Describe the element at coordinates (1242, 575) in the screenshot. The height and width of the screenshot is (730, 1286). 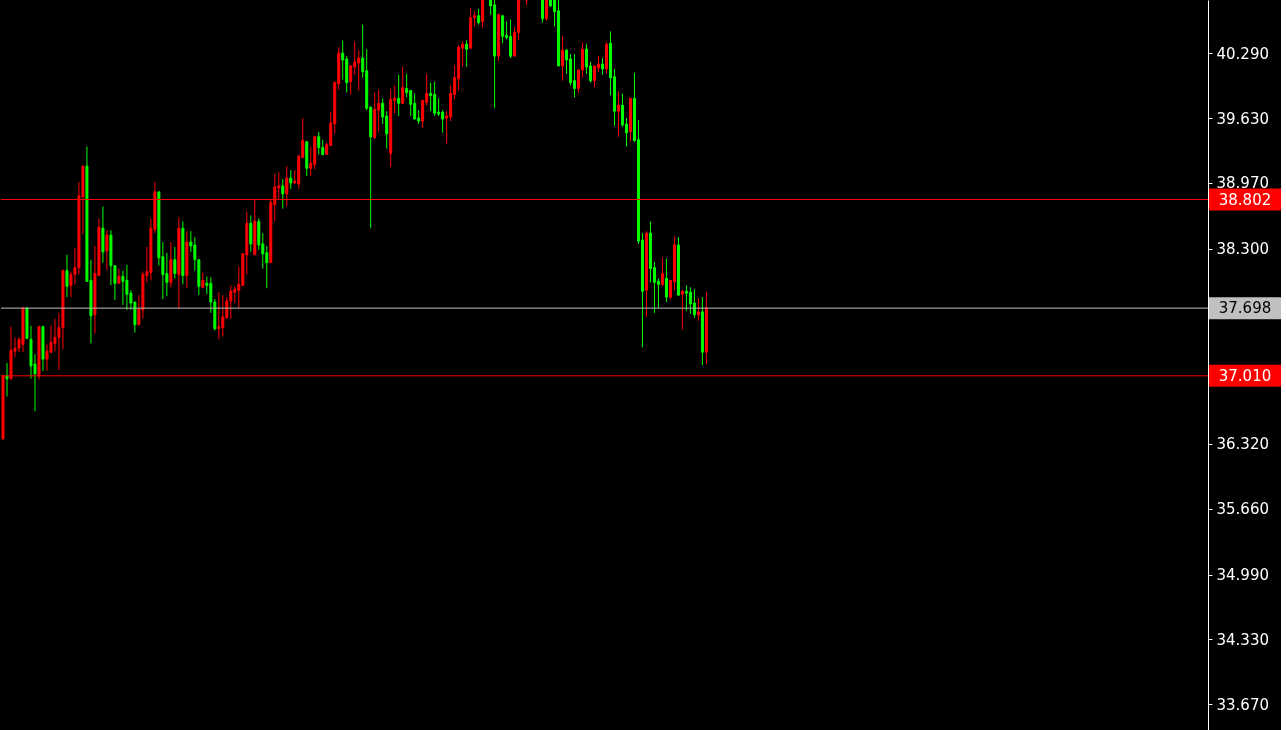
I see `y-tick-label: 34.990` at that location.